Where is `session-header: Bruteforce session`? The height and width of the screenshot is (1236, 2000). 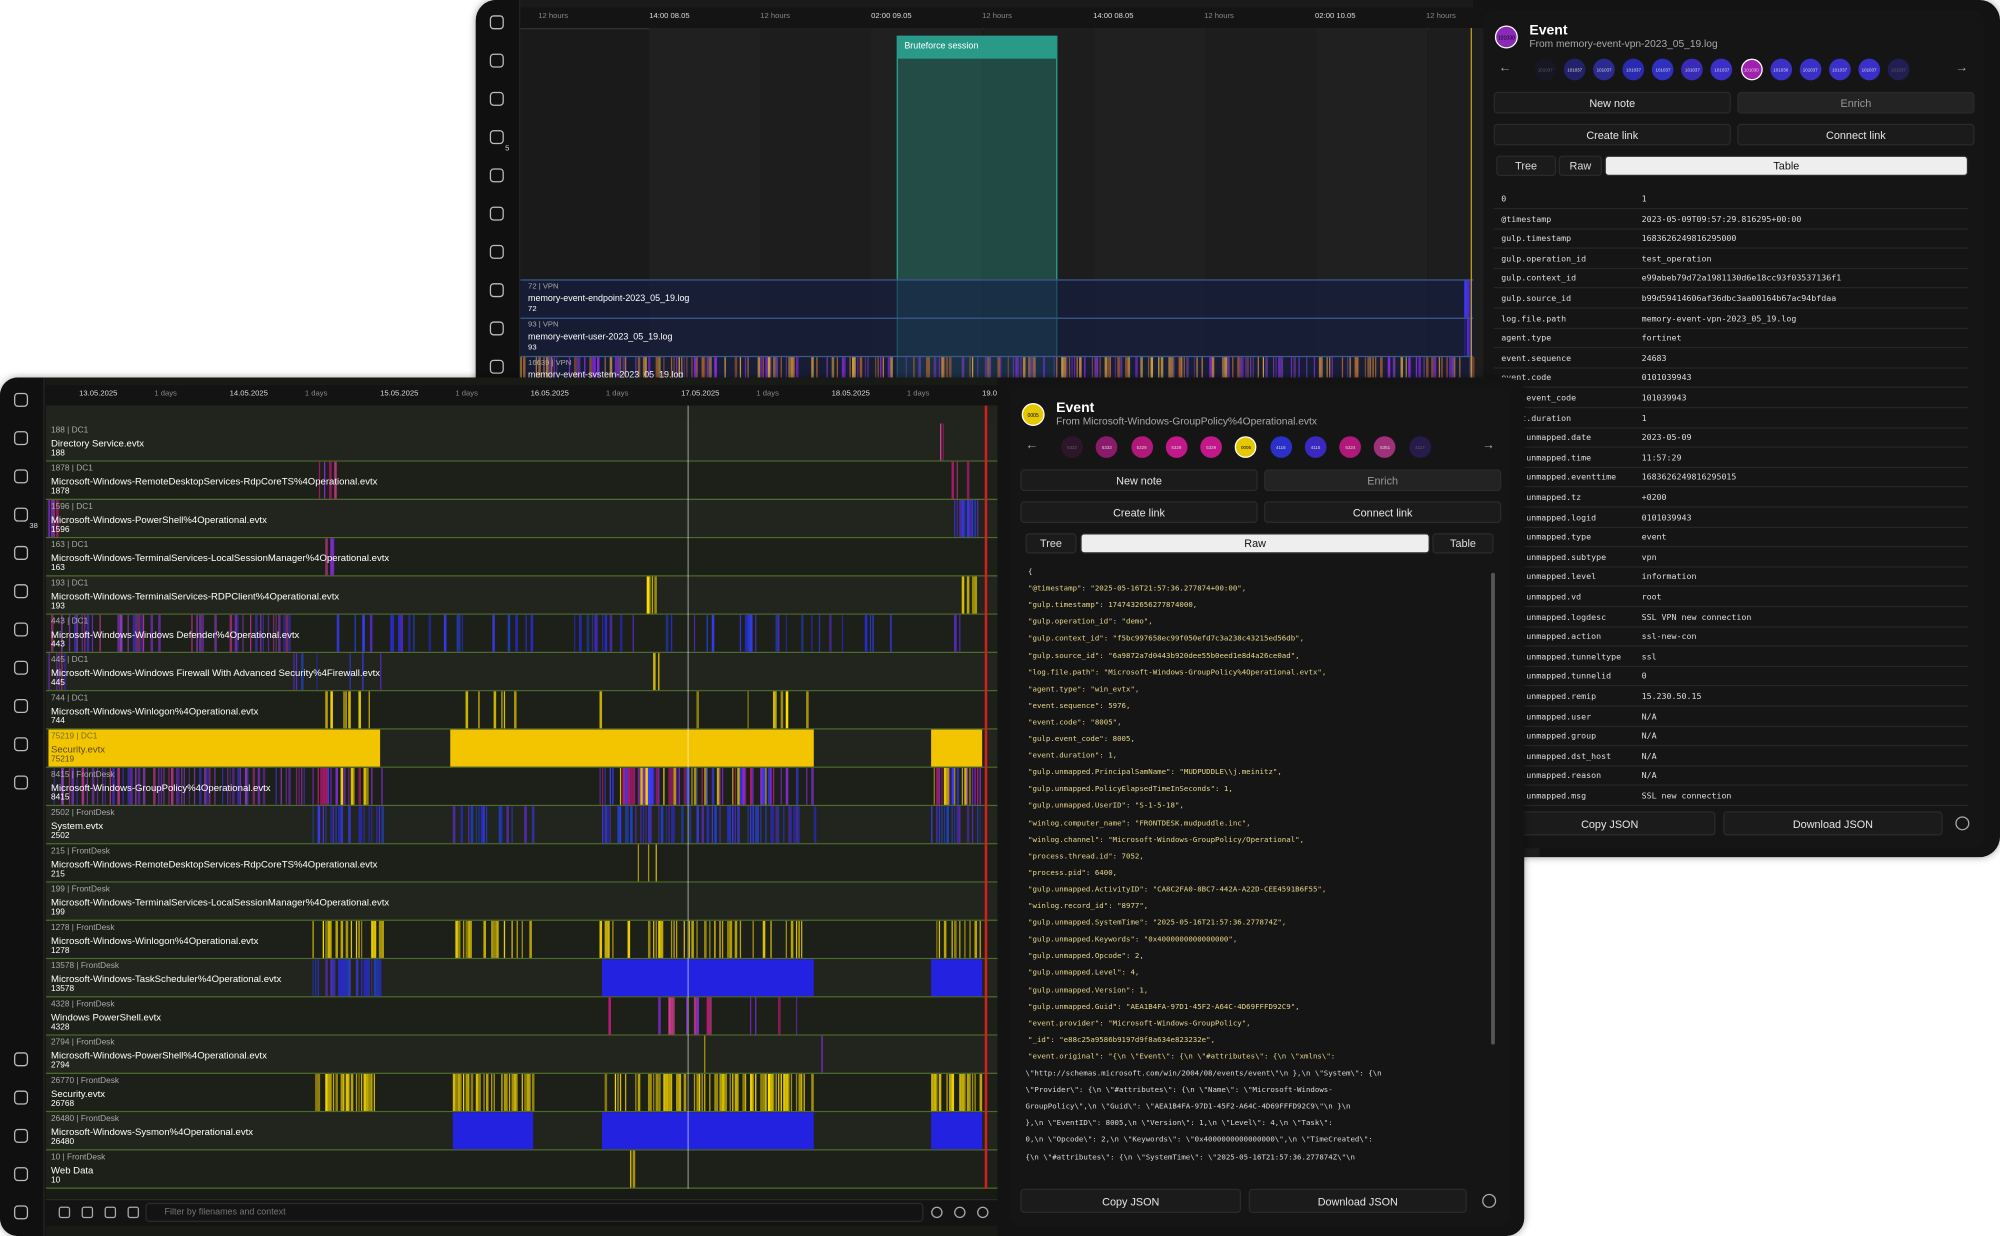
session-header: Bruteforce session is located at coordinates (977, 47).